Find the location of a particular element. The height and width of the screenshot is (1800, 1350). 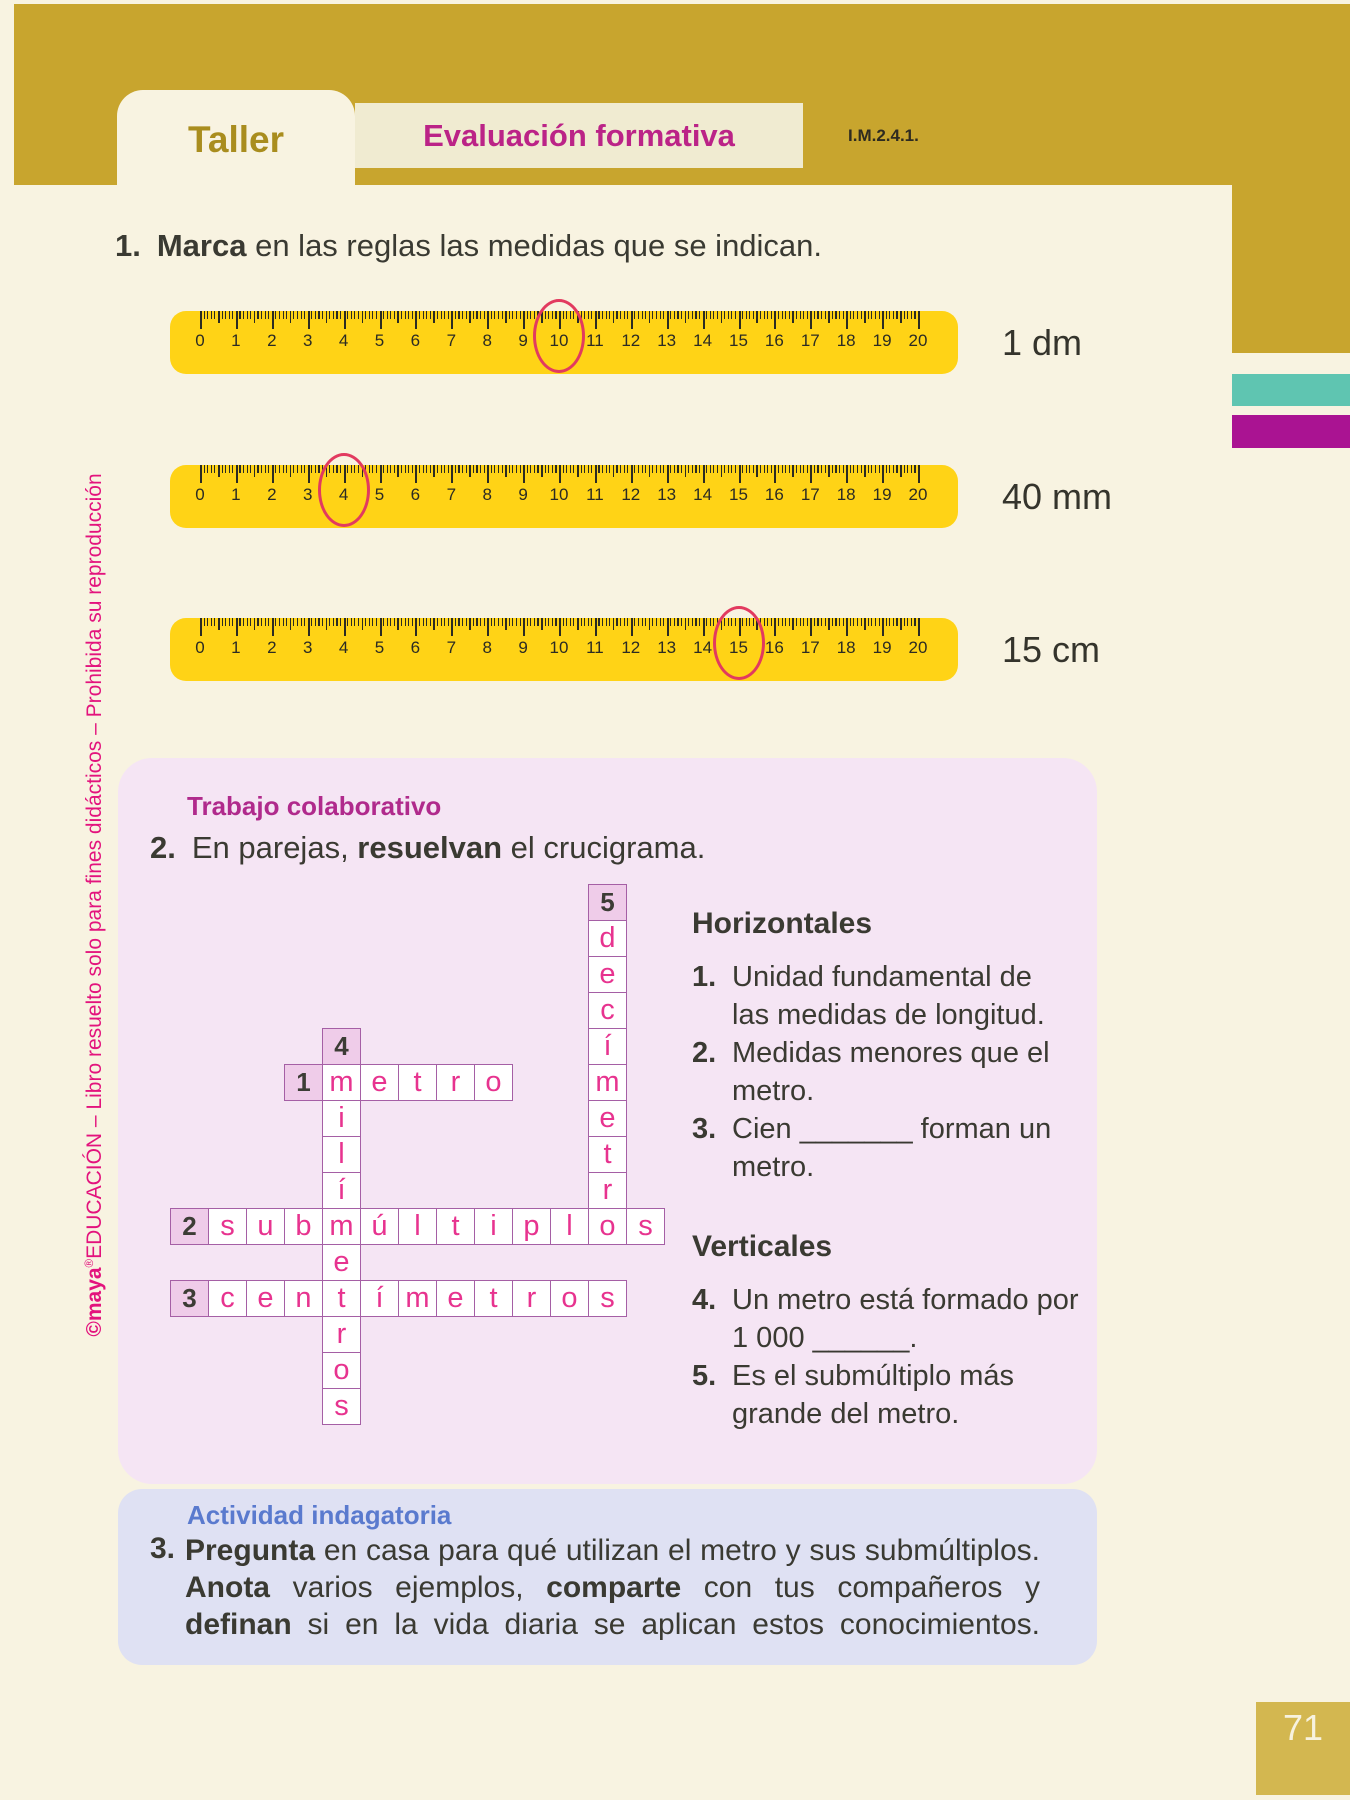

clue-h1-number: 1. is located at coordinates (704, 977).